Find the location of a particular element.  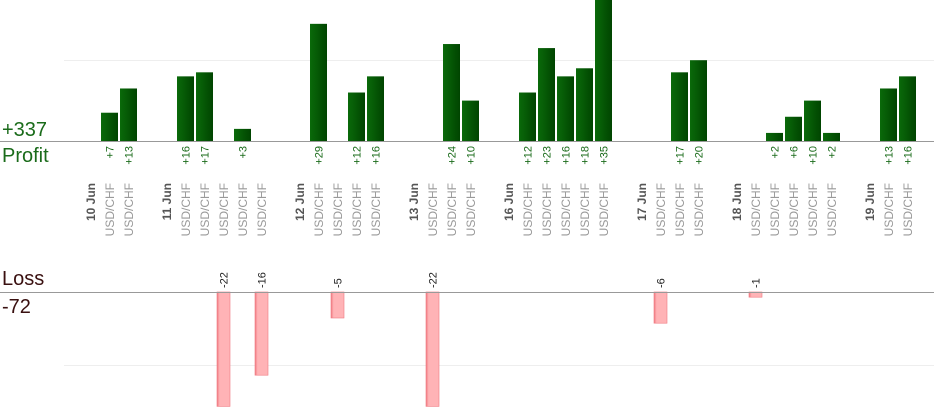

day-label: 16 Jun is located at coordinates (509, 202).